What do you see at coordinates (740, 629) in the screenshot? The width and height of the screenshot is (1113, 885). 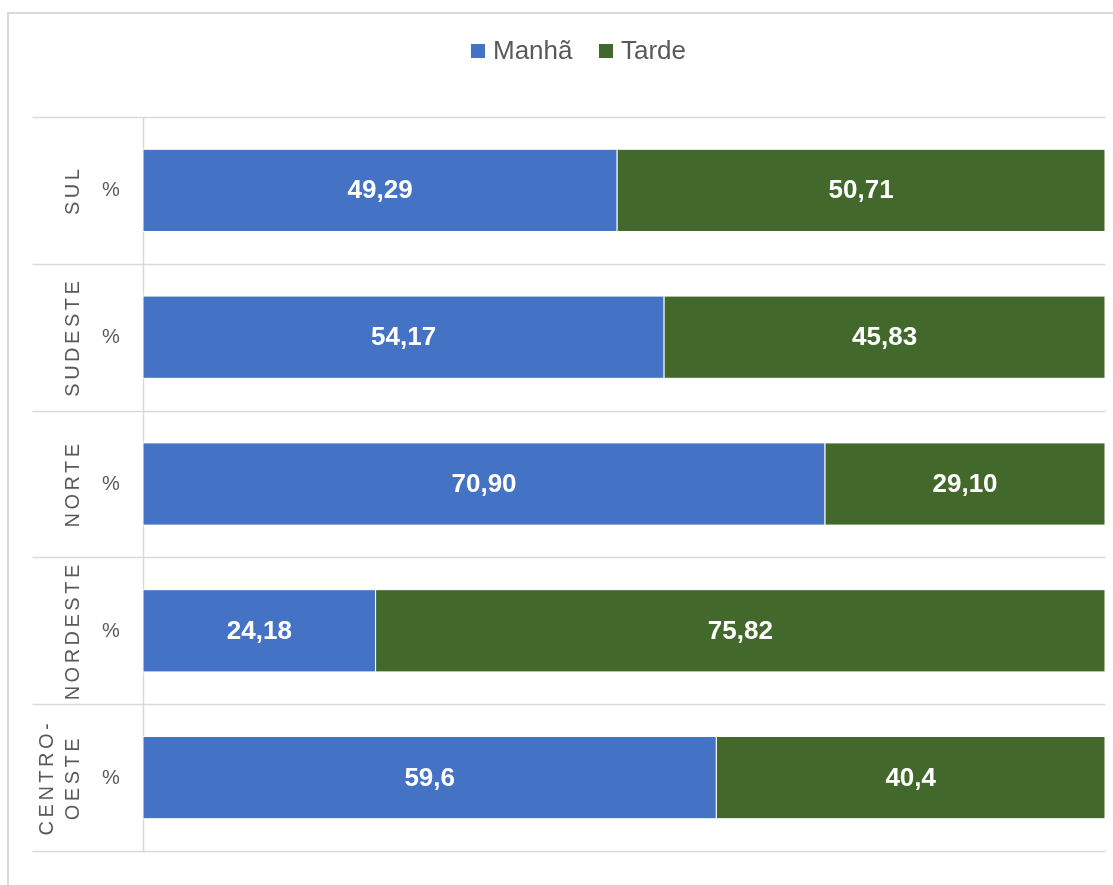 I see `data-label: 75,82` at bounding box center [740, 629].